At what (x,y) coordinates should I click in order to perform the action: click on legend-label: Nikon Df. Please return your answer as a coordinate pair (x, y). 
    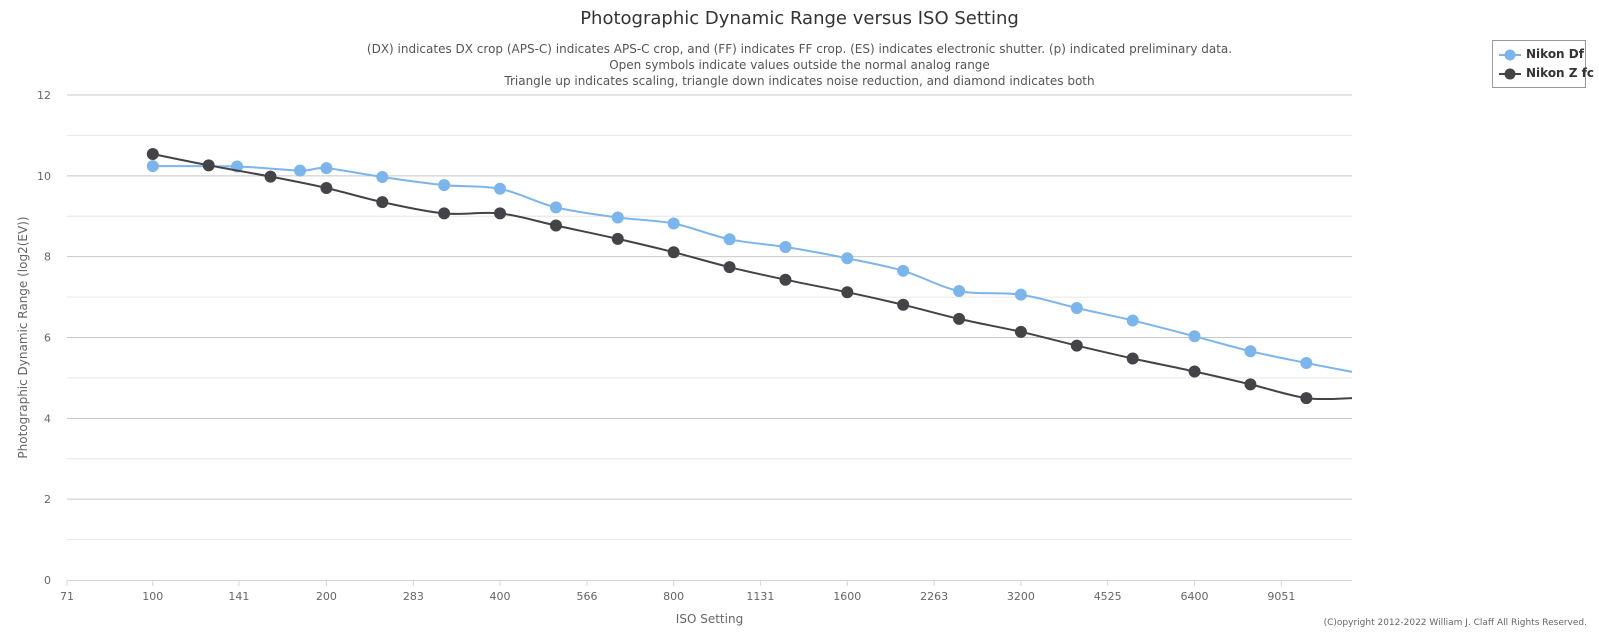
    Looking at the image, I should click on (1555, 54).